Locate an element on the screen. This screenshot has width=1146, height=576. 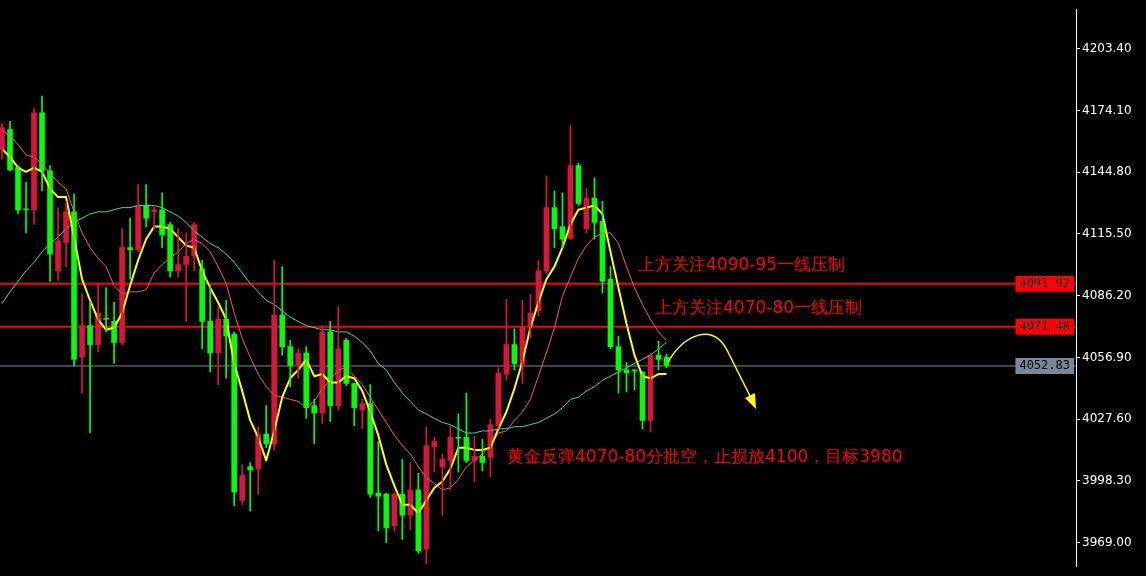
y-tick-label: 4027.60 is located at coordinates (1107, 418).